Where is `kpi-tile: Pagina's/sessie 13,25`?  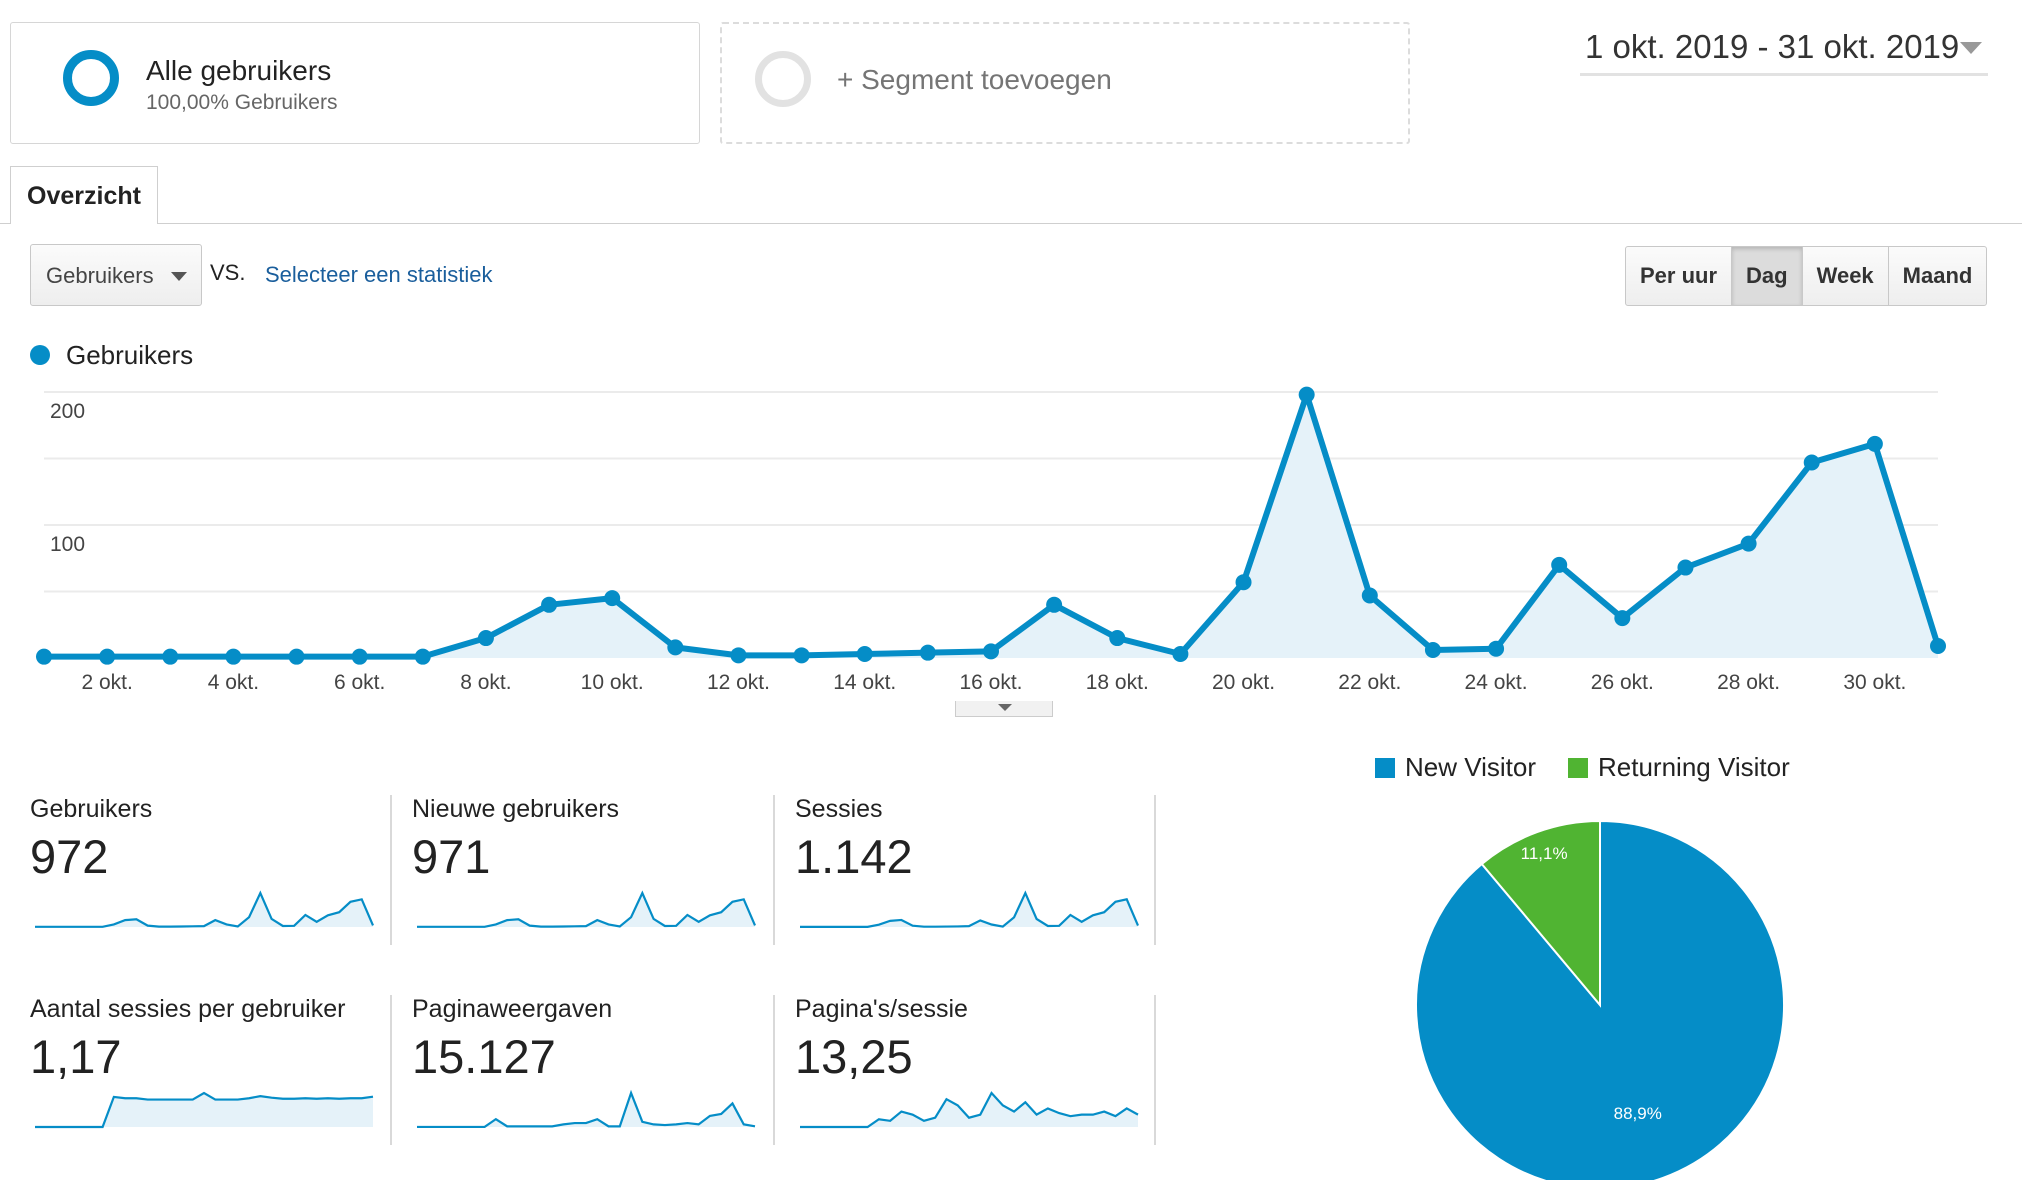 kpi-tile: Pagina's/sessie 13,25 is located at coordinates (975, 1076).